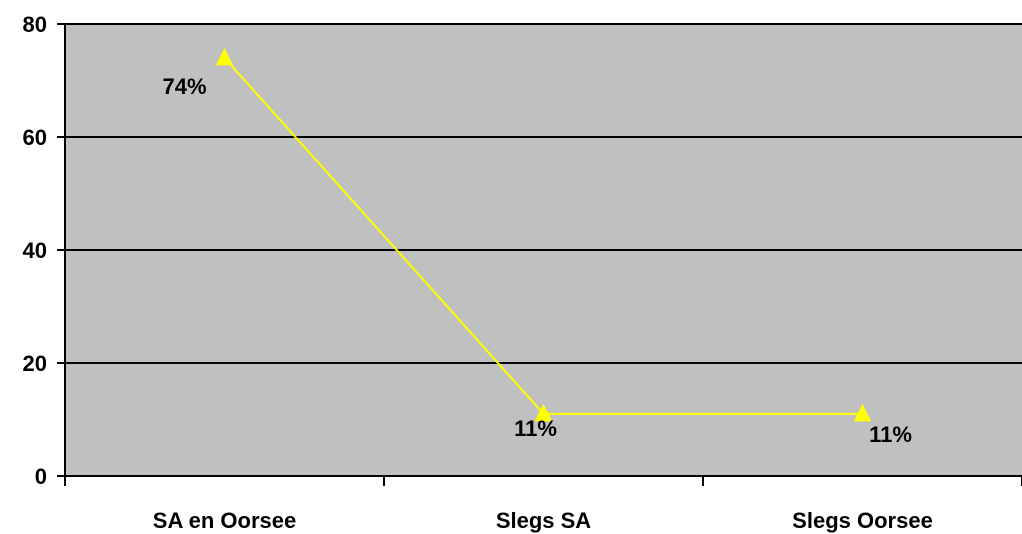 The width and height of the screenshot is (1022, 534). I want to click on x-tick-label: Slegs SA, so click(543, 520).